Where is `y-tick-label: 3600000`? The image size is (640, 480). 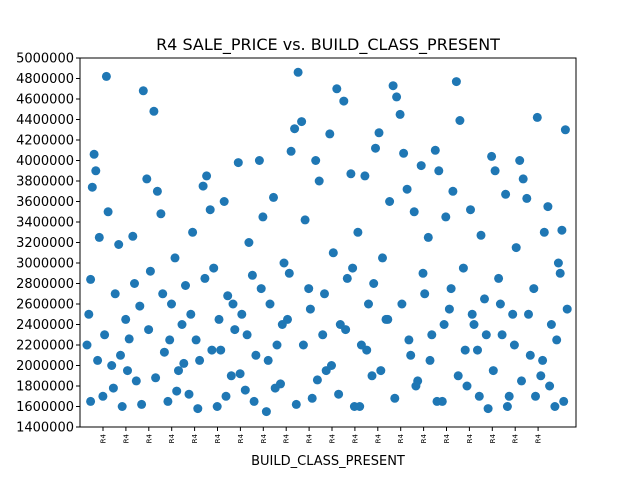
y-tick-label: 3600000 is located at coordinates (45, 202).